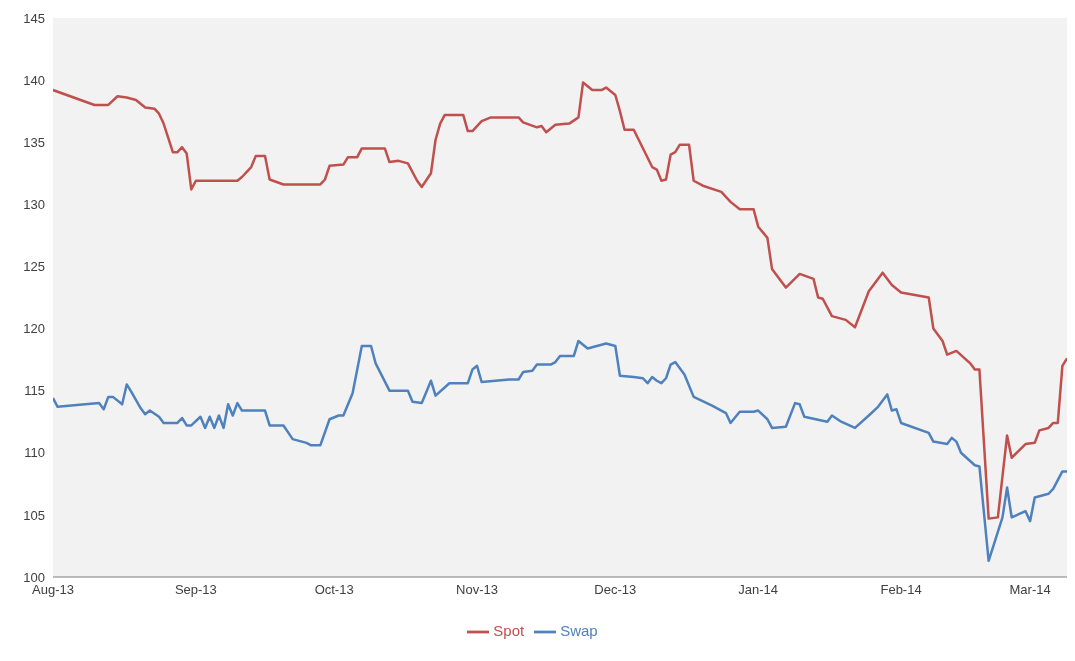  What do you see at coordinates (509, 630) in the screenshot?
I see `legend-label: Spot` at bounding box center [509, 630].